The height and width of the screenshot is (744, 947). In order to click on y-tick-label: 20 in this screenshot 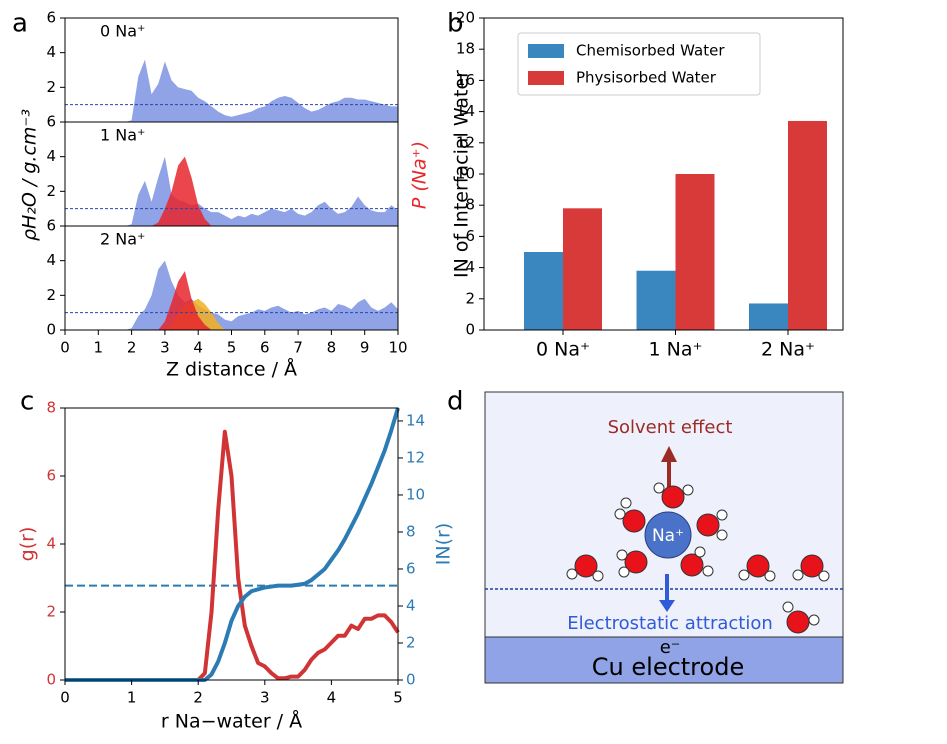, I will do `click(465, 18)`.